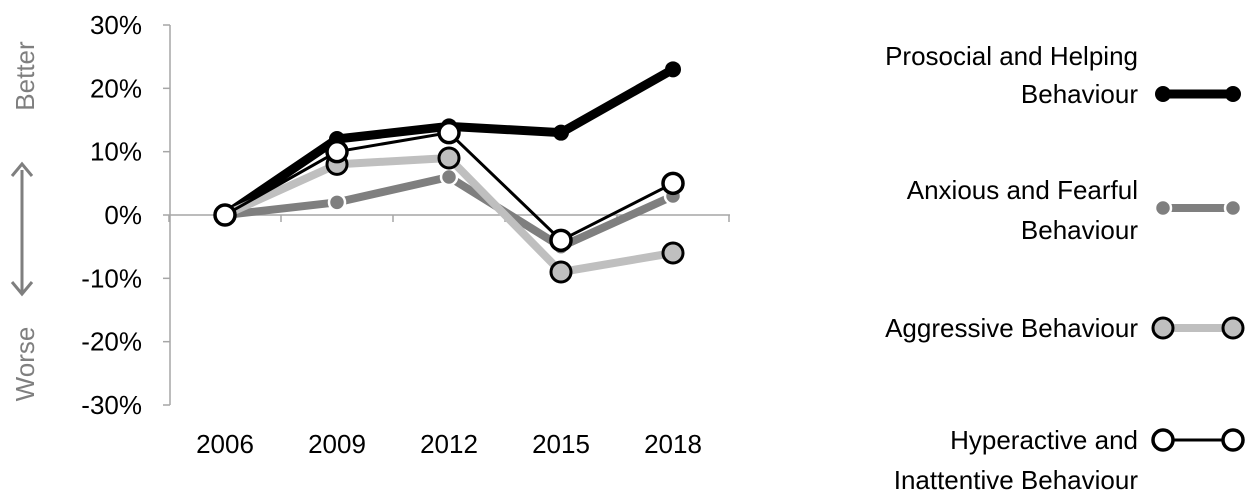 The image size is (1259, 491). Describe the element at coordinates (116, 25) in the screenshot. I see `y-tick-label: 30%` at that location.